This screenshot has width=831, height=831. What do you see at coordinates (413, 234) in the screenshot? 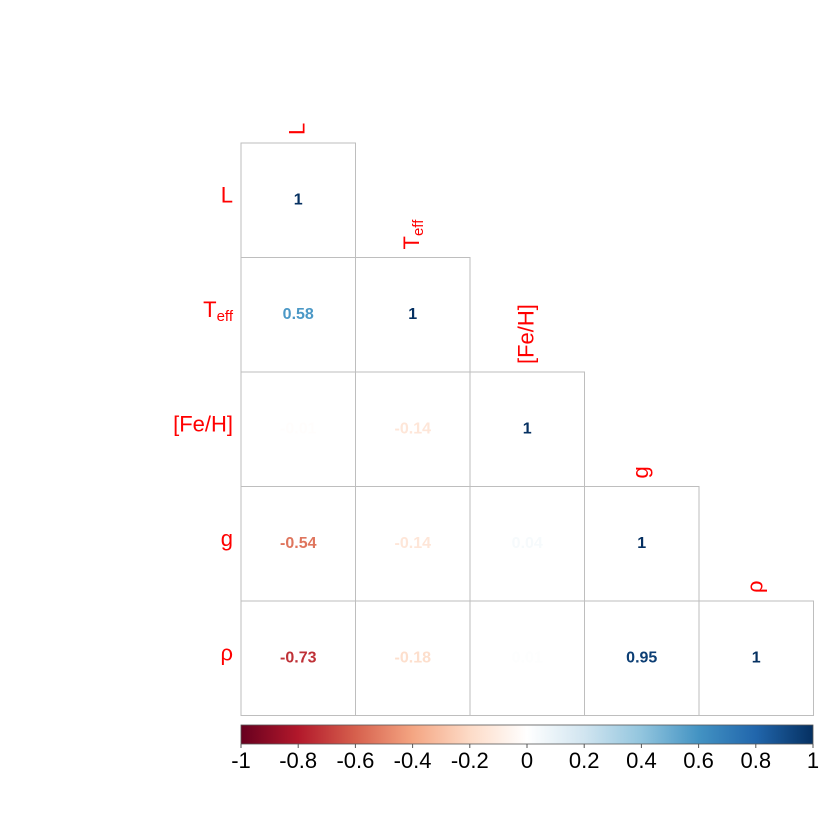
I see `column-label: Teff` at bounding box center [413, 234].